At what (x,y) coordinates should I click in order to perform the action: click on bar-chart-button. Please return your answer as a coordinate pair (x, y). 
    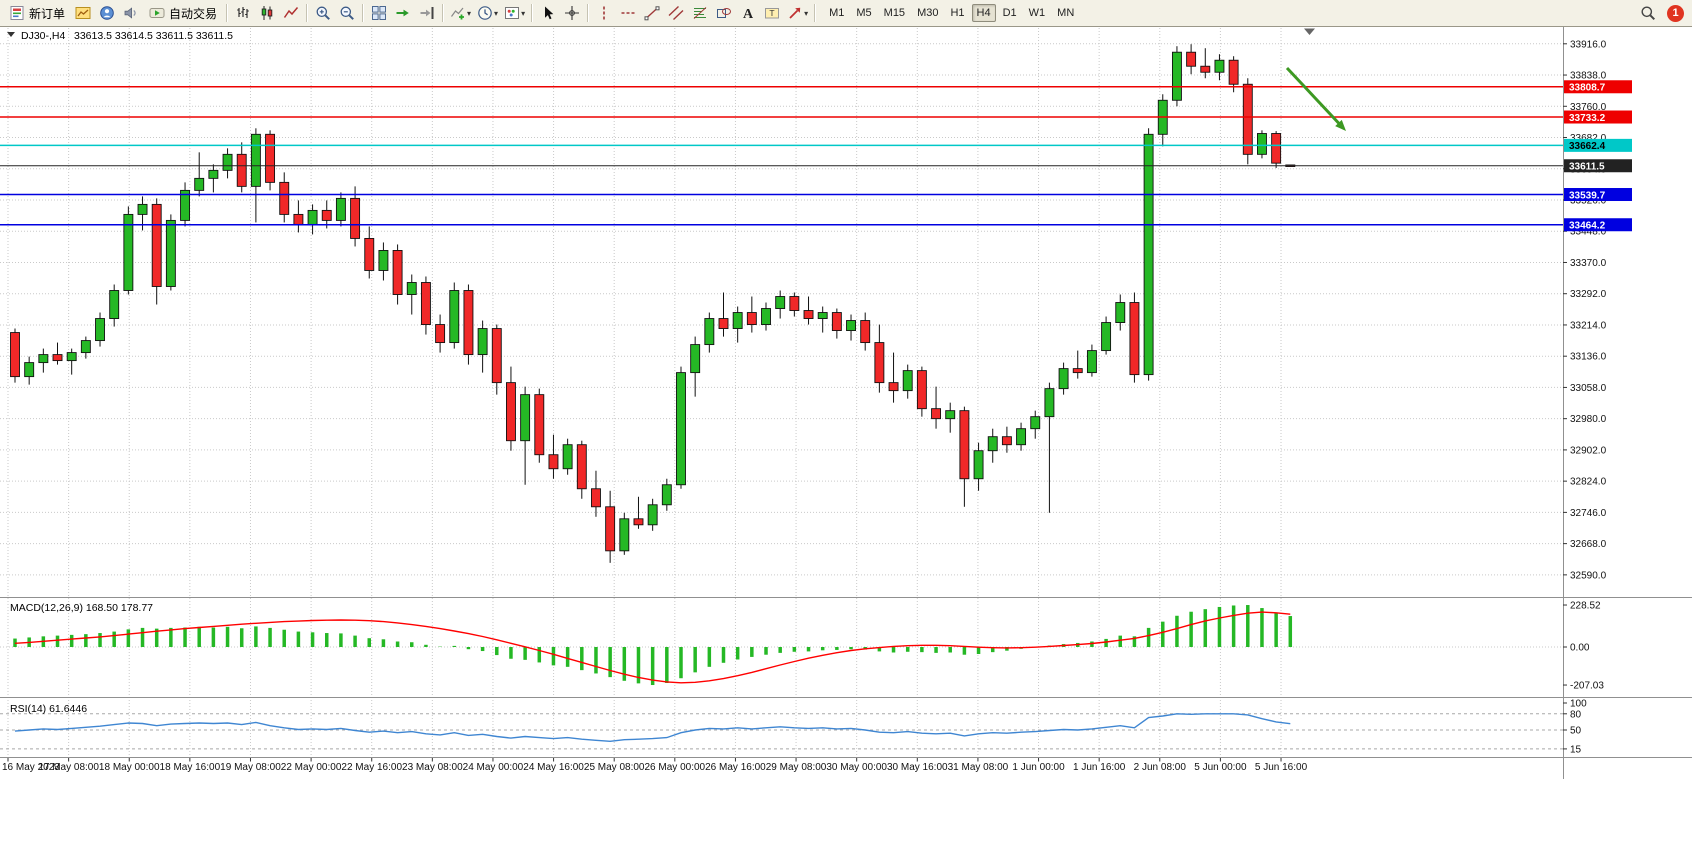
    Looking at the image, I should click on (243, 13).